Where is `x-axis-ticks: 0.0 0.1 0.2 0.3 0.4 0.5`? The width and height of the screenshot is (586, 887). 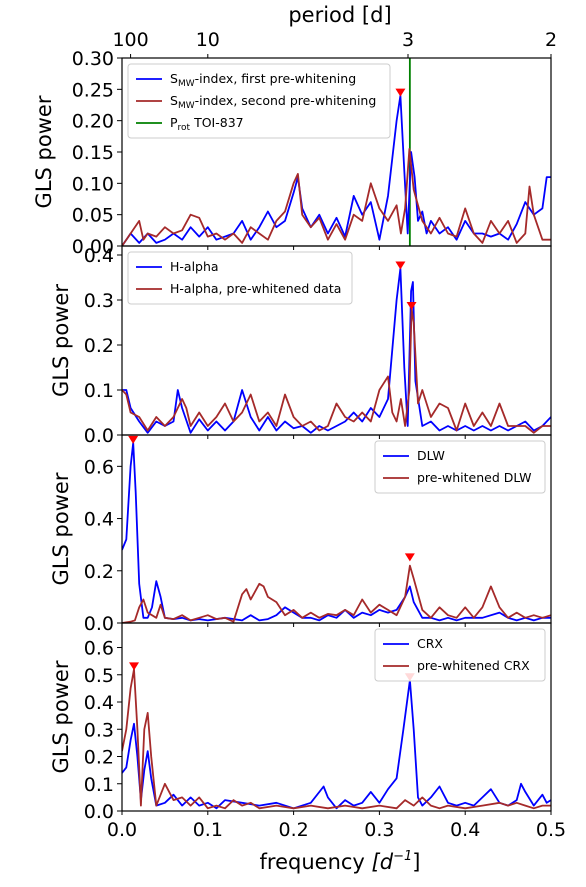 x-axis-ticks: 0.0 0.1 0.2 0.3 0.4 0.5 is located at coordinates (336, 830).